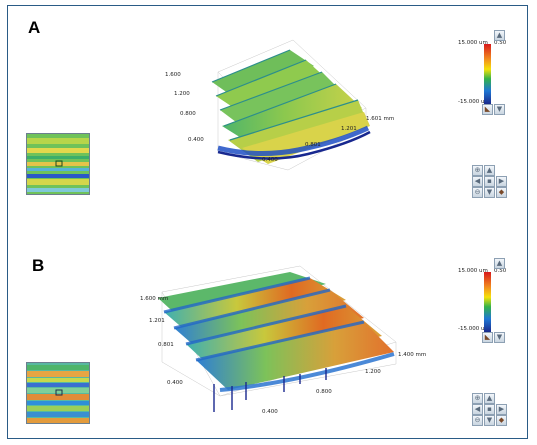 This screenshot has width=537, height=445. I want to click on axis-tick-a-x-4: 1.601 mm, so click(380, 119).